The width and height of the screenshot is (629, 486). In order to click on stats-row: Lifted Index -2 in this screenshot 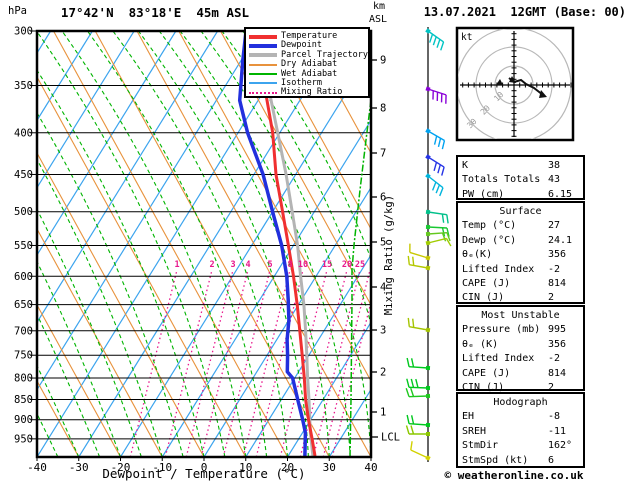, I will do `click(520, 270)`.